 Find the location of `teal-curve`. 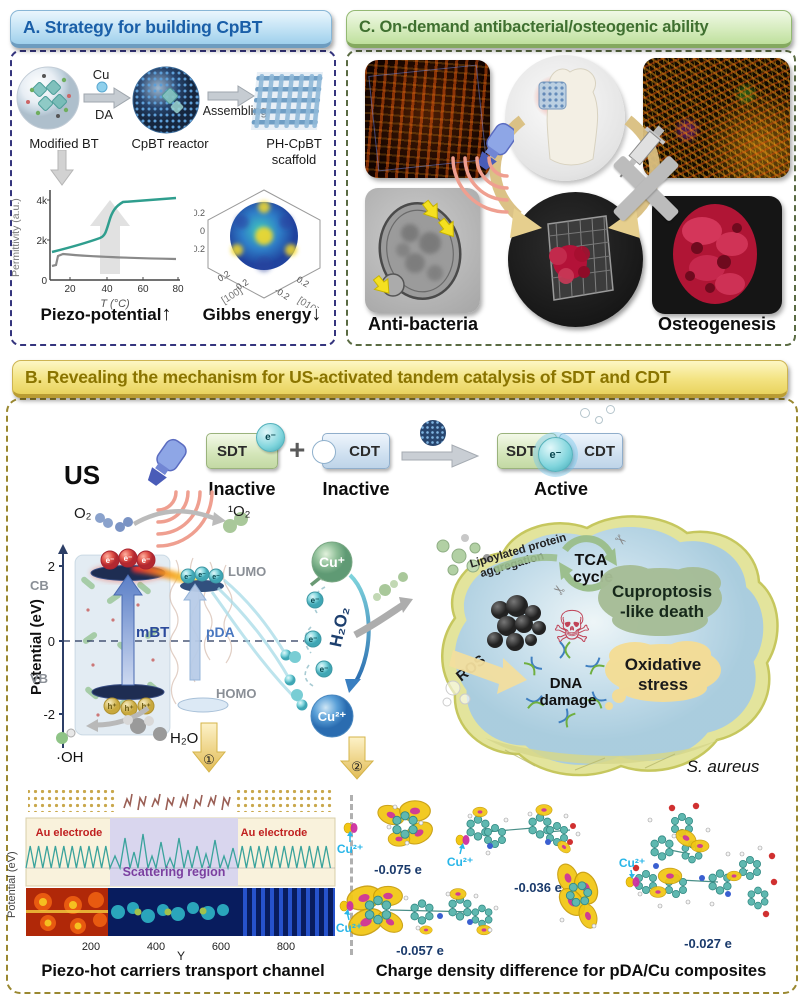

teal-curve is located at coordinates (114, 225).